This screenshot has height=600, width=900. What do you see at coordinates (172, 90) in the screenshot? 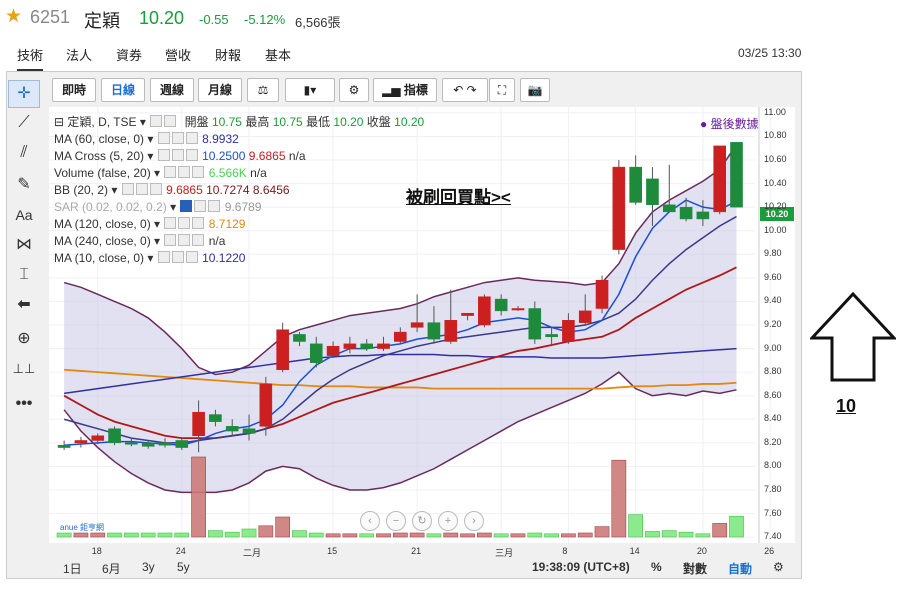
I see `period-weekly-button: 週線` at bounding box center [172, 90].